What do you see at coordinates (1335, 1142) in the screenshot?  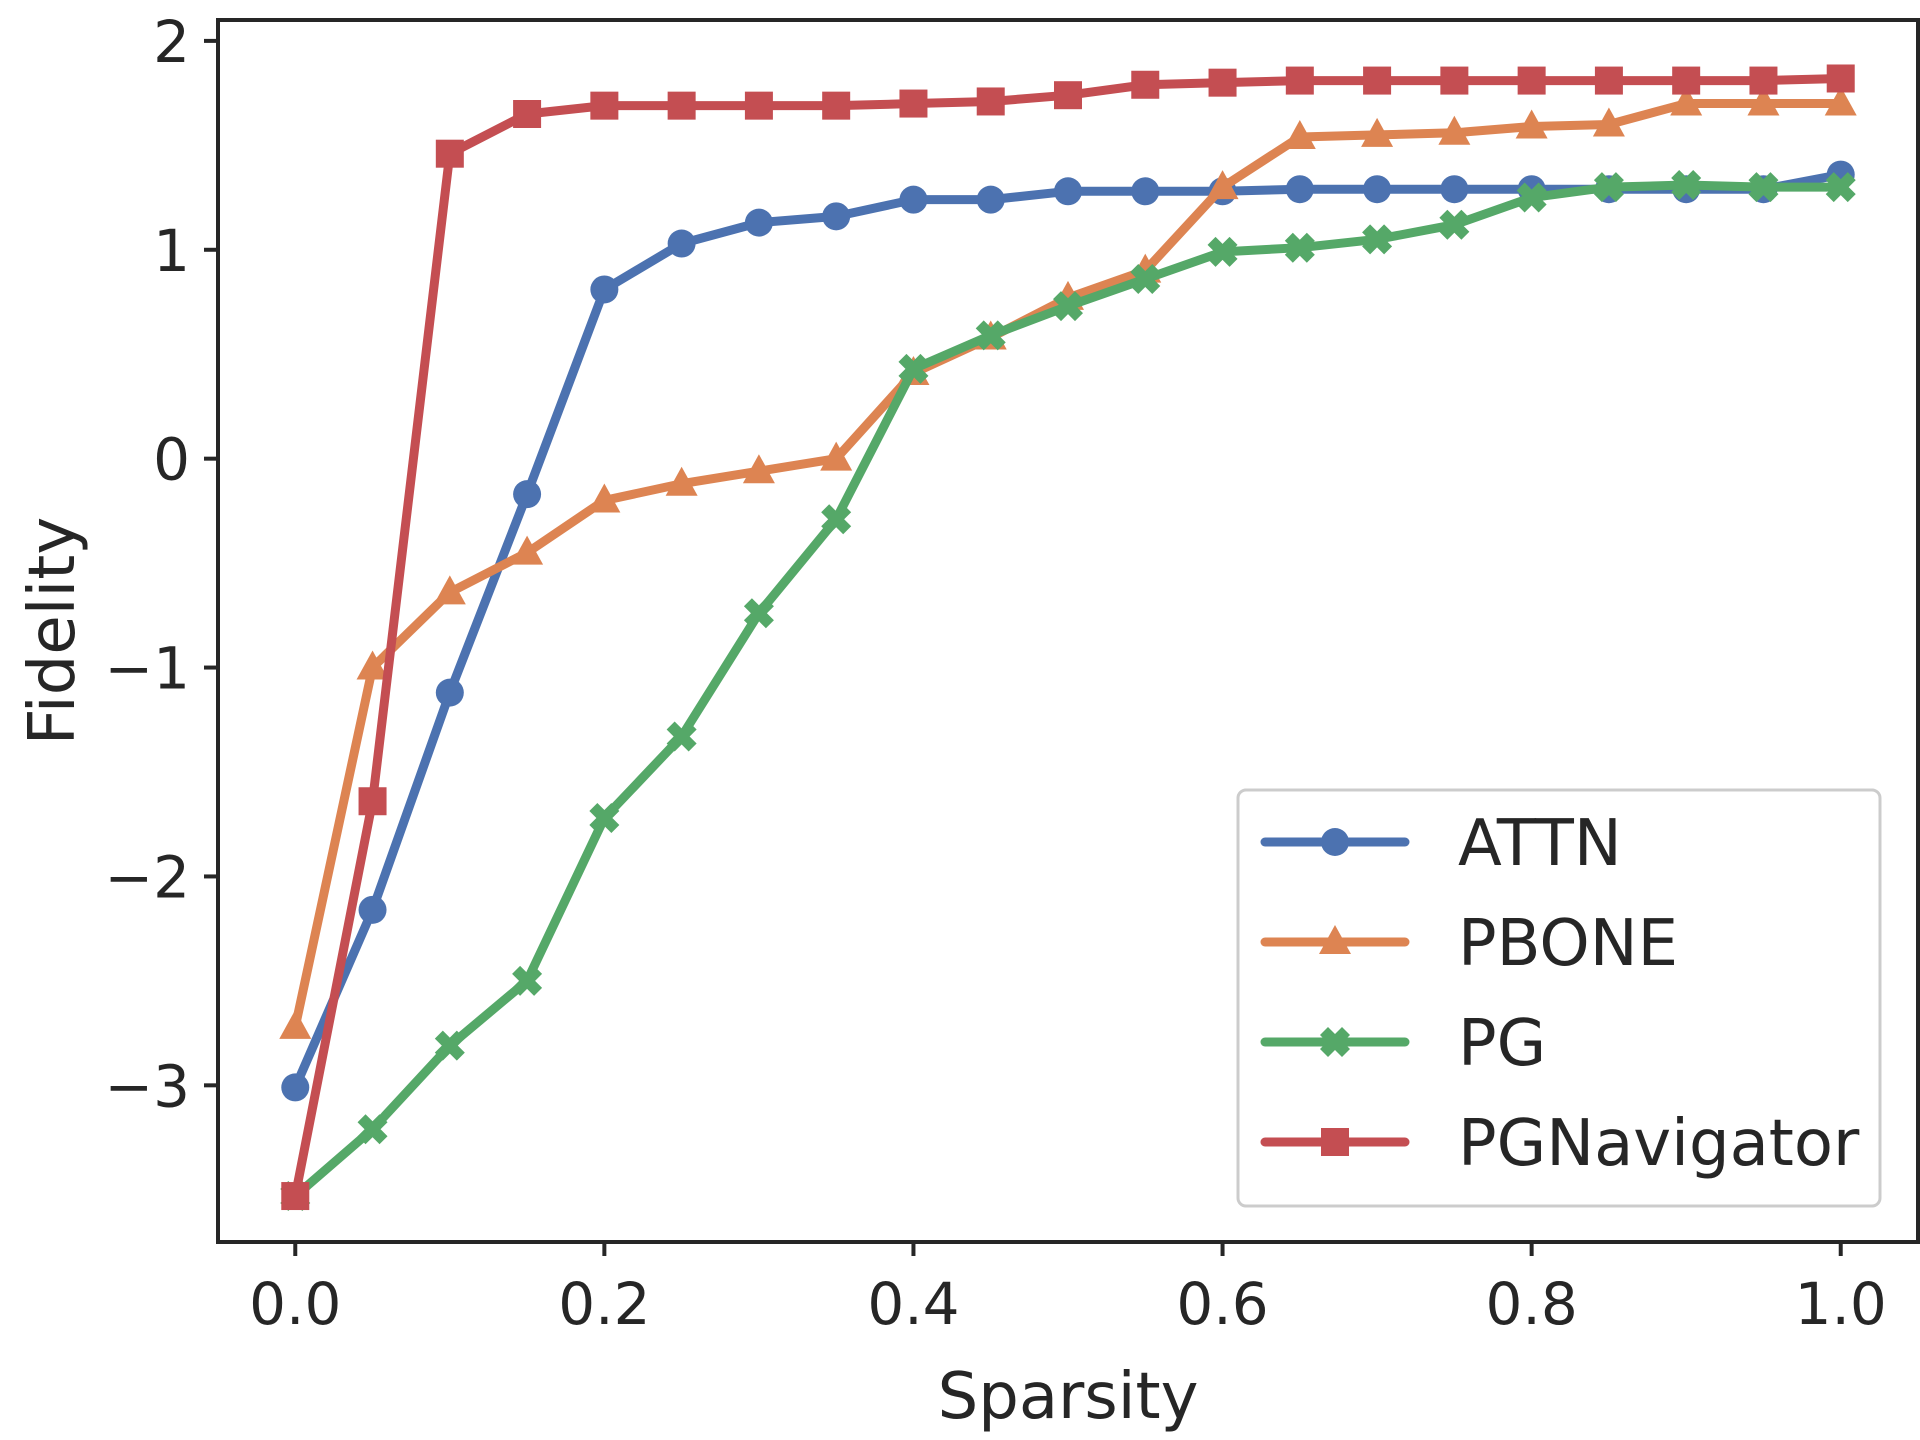 I see `legend-marker-pgnavigator` at bounding box center [1335, 1142].